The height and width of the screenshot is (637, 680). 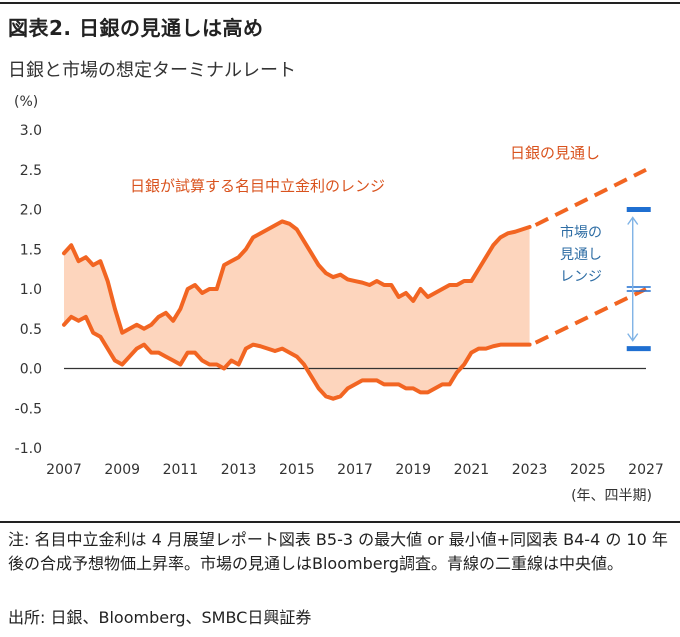 I want to click on y-tick-label: -0.5, so click(x=28, y=409).